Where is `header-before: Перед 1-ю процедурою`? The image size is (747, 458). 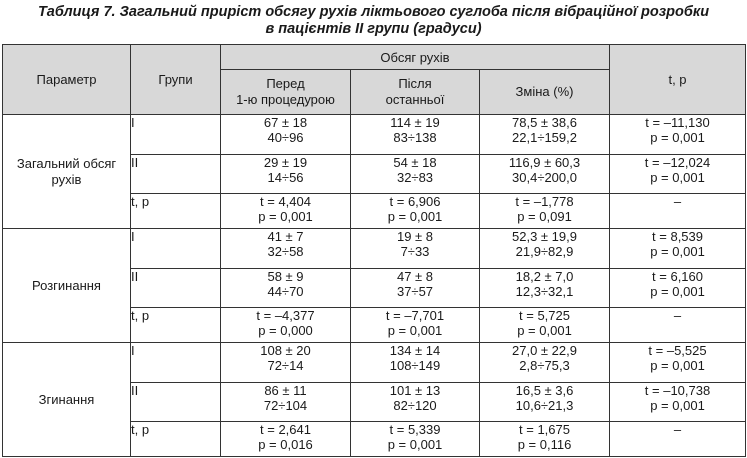 header-before: Перед 1-ю процедурою is located at coordinates (285, 92).